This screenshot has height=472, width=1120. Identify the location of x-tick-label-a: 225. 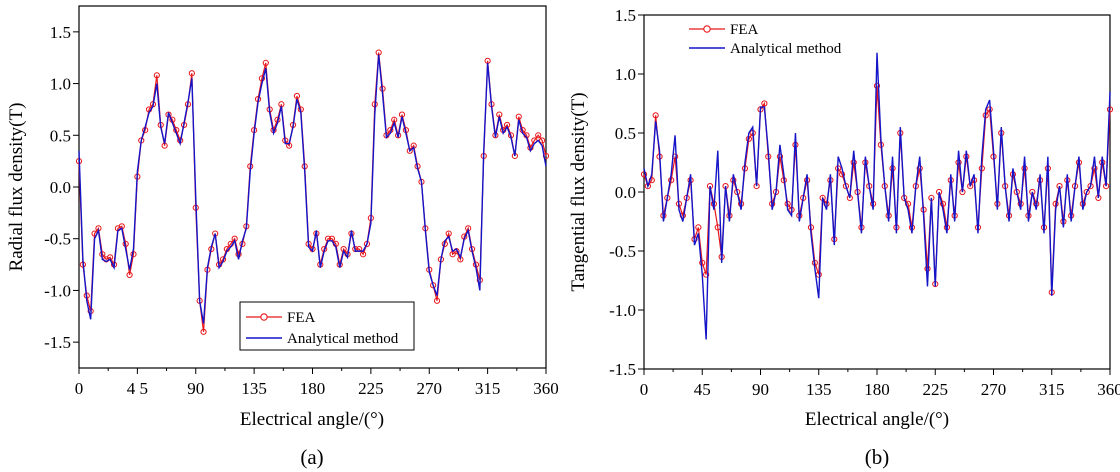
(371, 388).